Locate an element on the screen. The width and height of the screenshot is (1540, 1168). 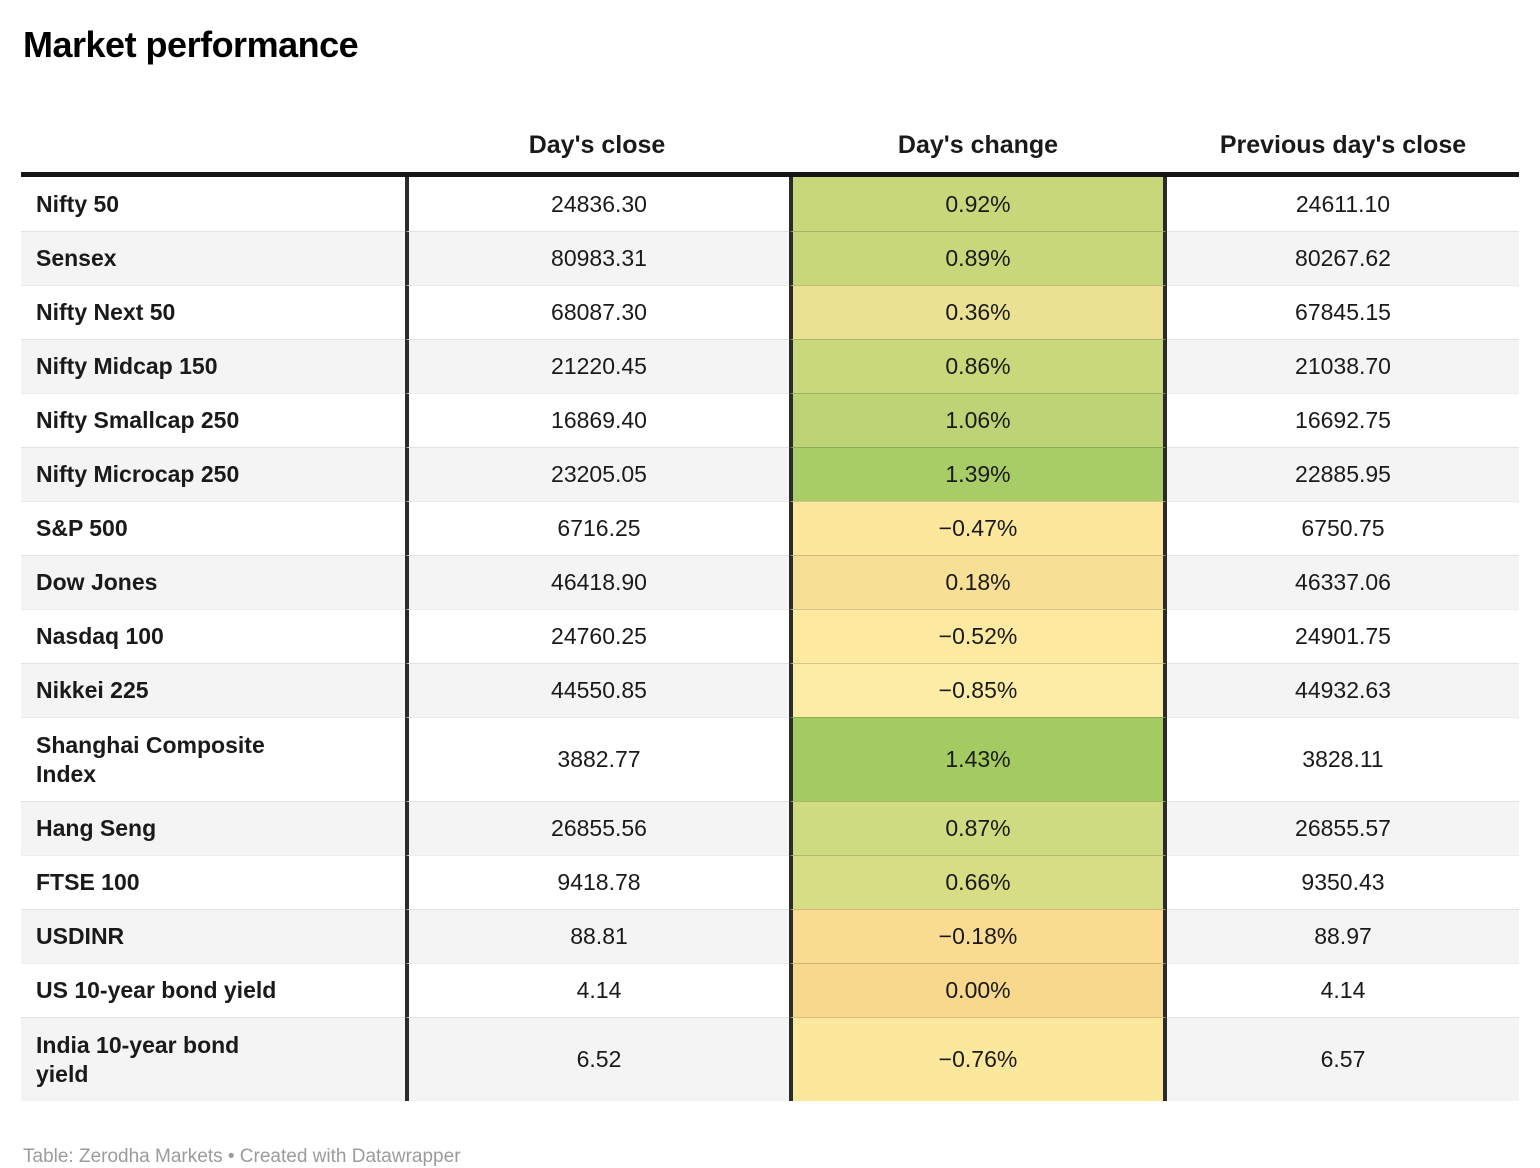
previous-days-close-value: 21038.70 is located at coordinates (1343, 366).